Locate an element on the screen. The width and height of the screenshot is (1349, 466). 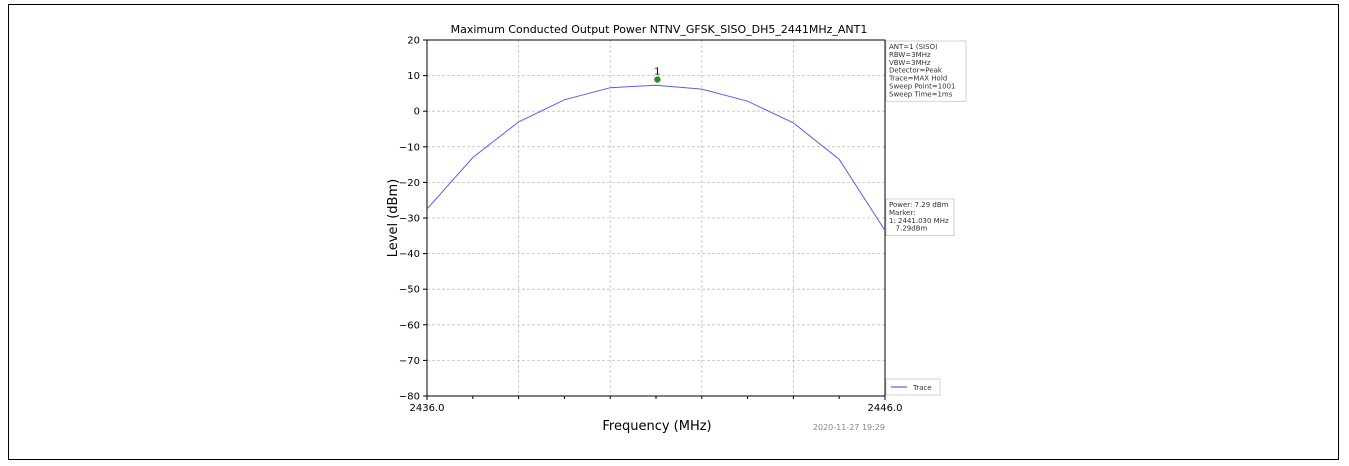
y-tick-label: −40 is located at coordinates (409, 254).